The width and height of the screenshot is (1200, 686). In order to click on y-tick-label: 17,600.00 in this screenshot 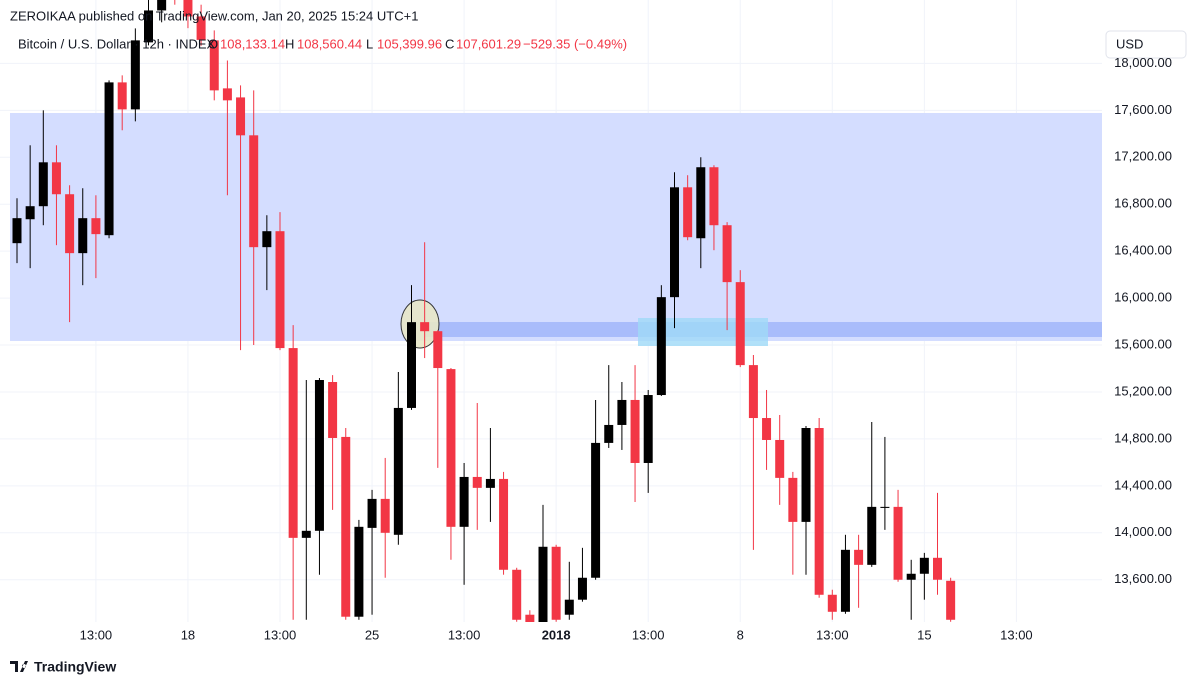, I will do `click(1143, 109)`.